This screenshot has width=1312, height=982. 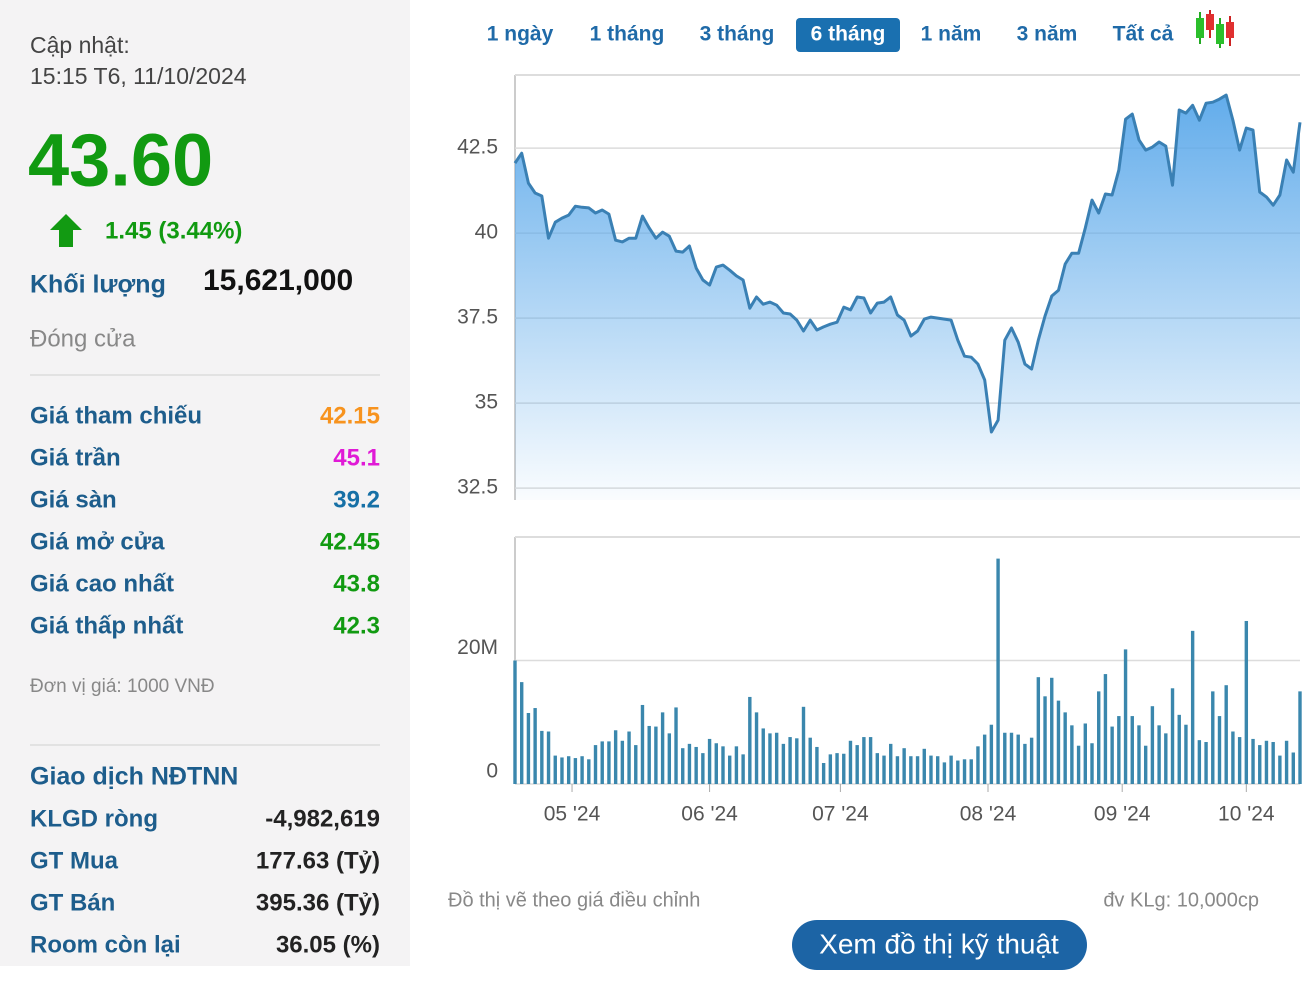 What do you see at coordinates (350, 415) in the screenshot?
I see `price-row-value: 42.15` at bounding box center [350, 415].